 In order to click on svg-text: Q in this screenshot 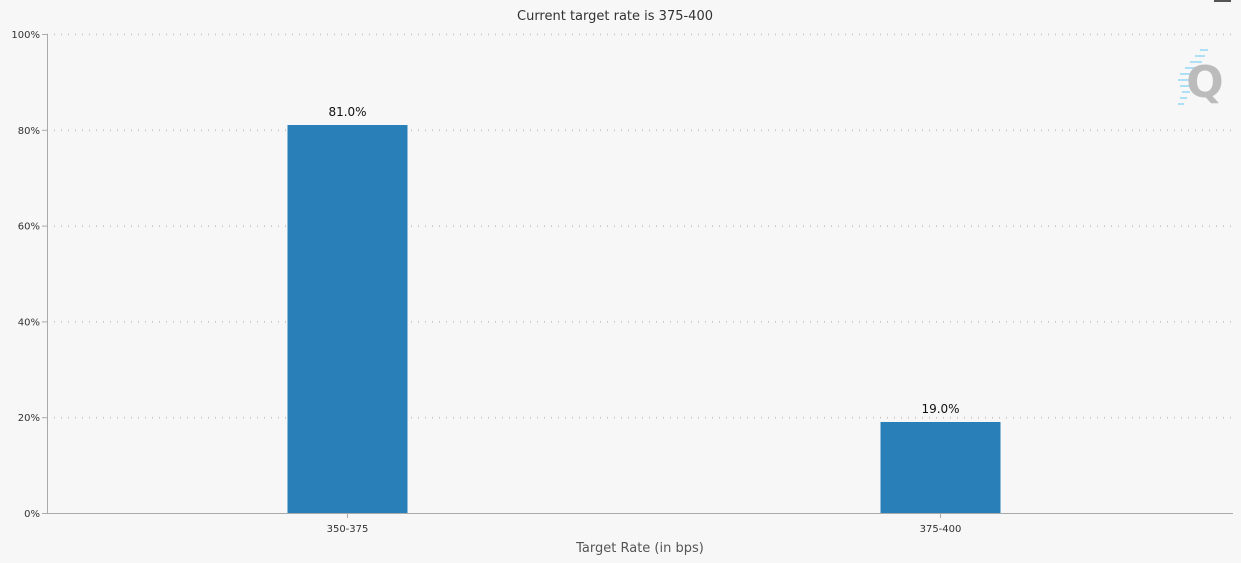, I will do `click(1204, 82)`.